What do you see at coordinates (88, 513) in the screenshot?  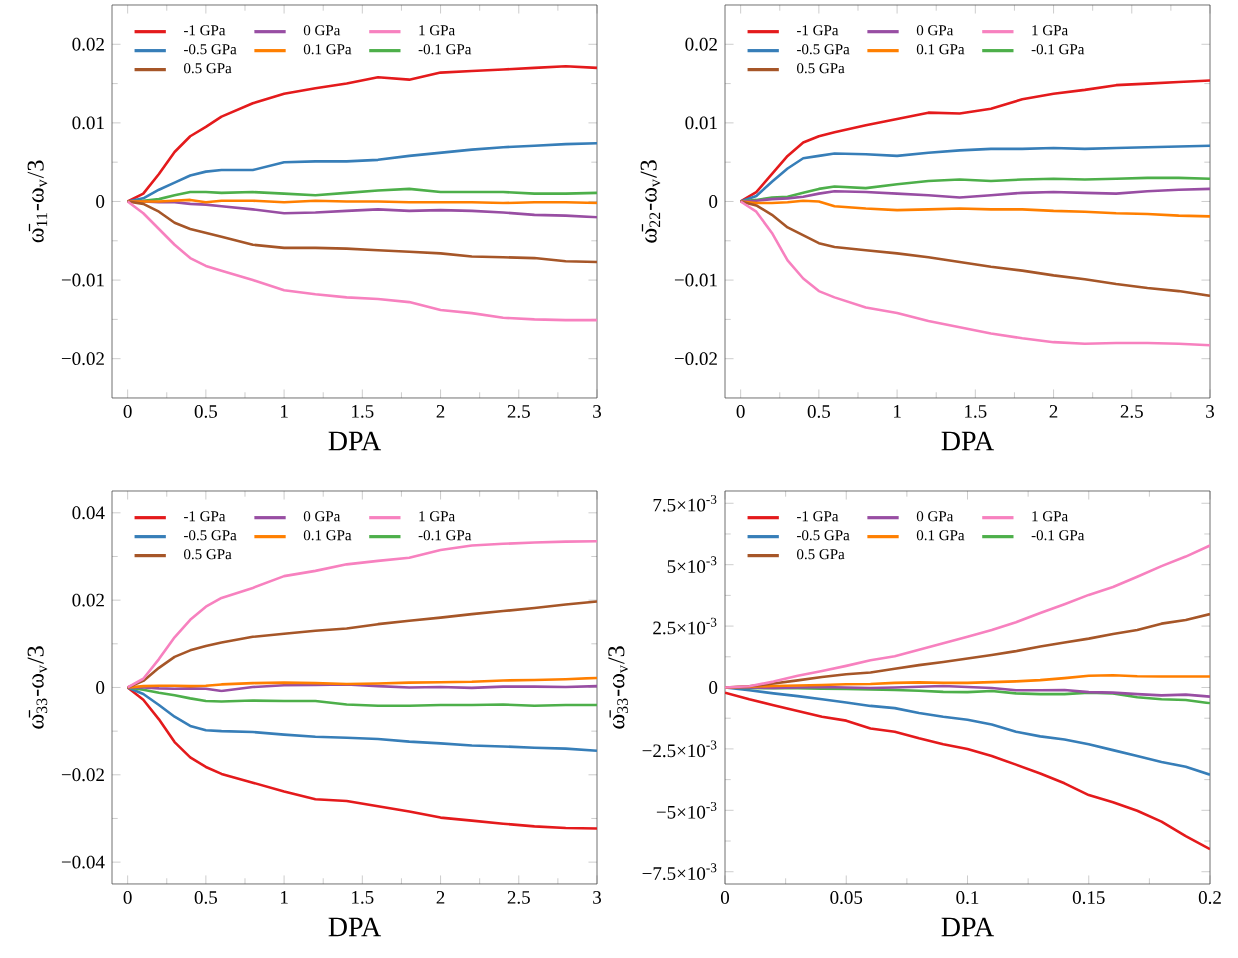 I see `y-tick-label: 0.04` at bounding box center [88, 513].